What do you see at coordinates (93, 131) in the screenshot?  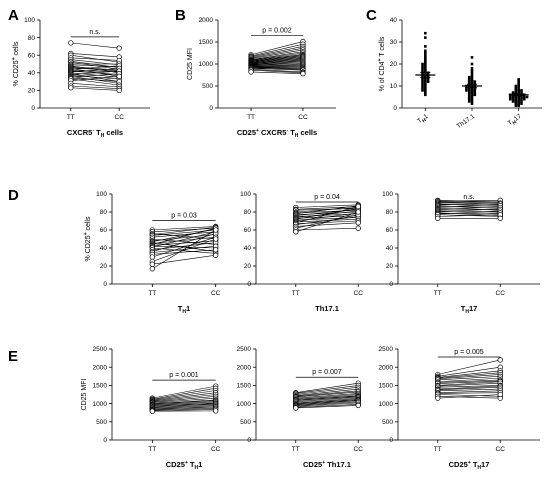 I see `label-part: -` at bounding box center [93, 131].